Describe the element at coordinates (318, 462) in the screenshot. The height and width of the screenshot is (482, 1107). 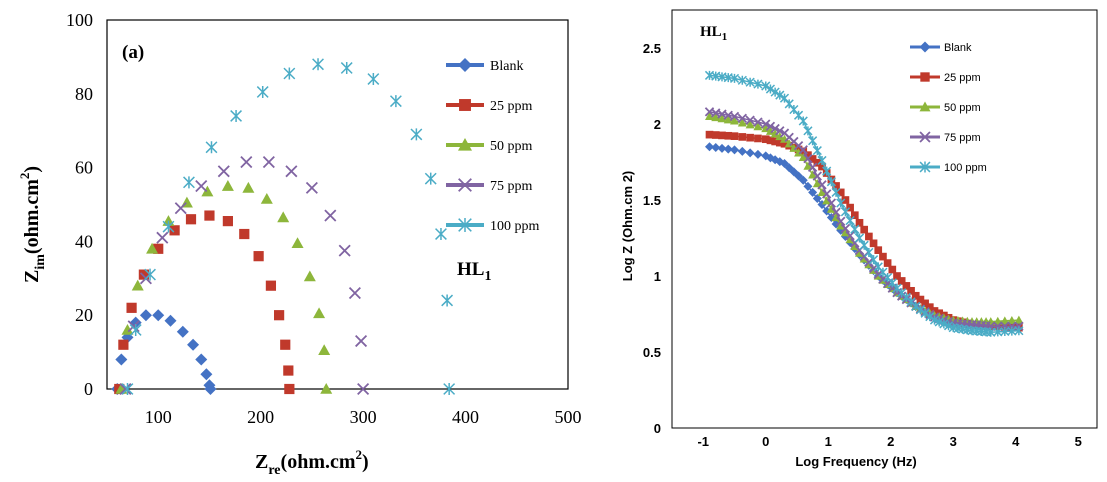
I see `x-label-rest: (ohm.cm` at that location.